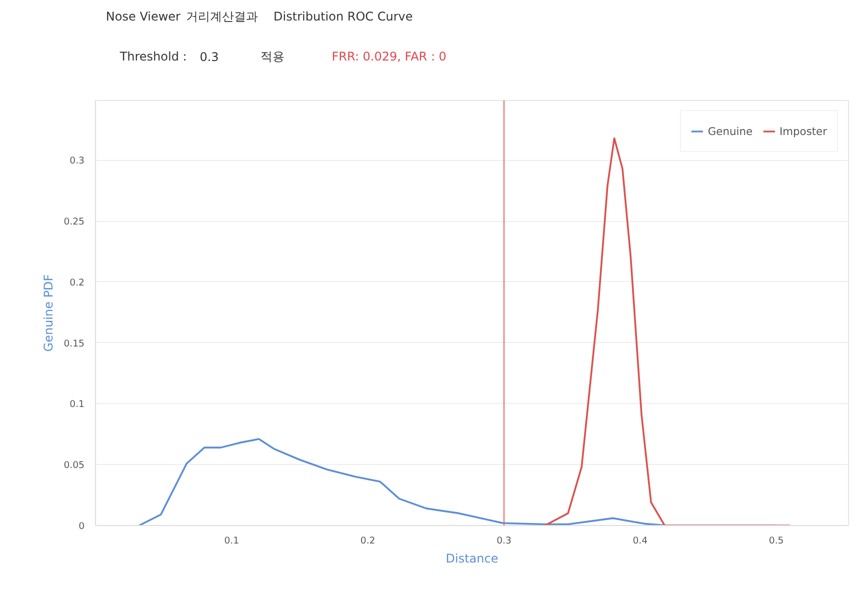 The height and width of the screenshot is (589, 867). I want to click on x-axis-title: Distance, so click(472, 559).